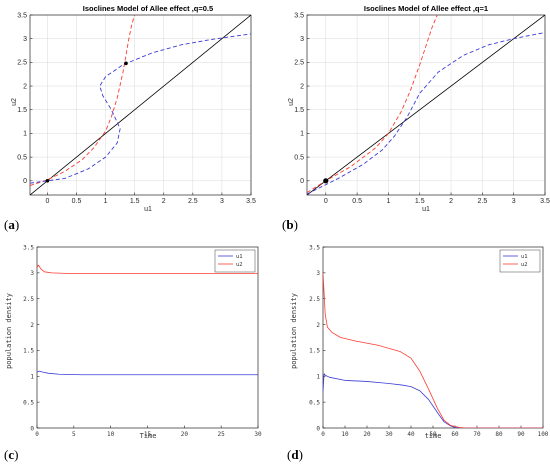 The image size is (550, 467). What do you see at coordinates (426, 209) in the screenshot?
I see `chart-b-xlabel: u1` at bounding box center [426, 209].